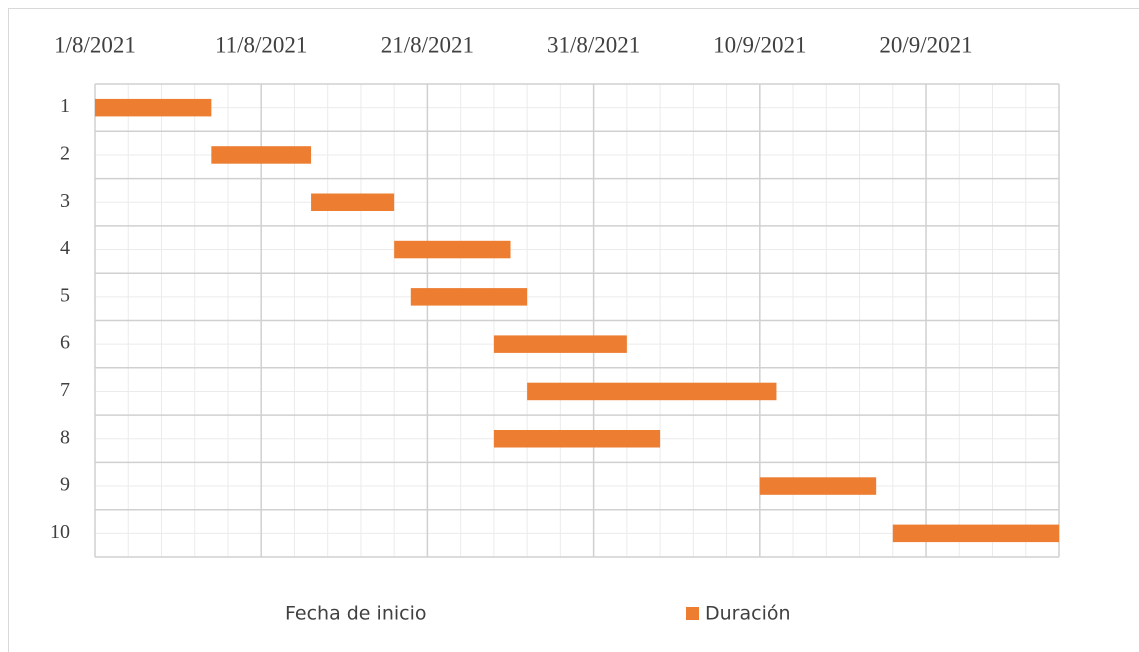  I want to click on legend-label: Duración, so click(748, 614).